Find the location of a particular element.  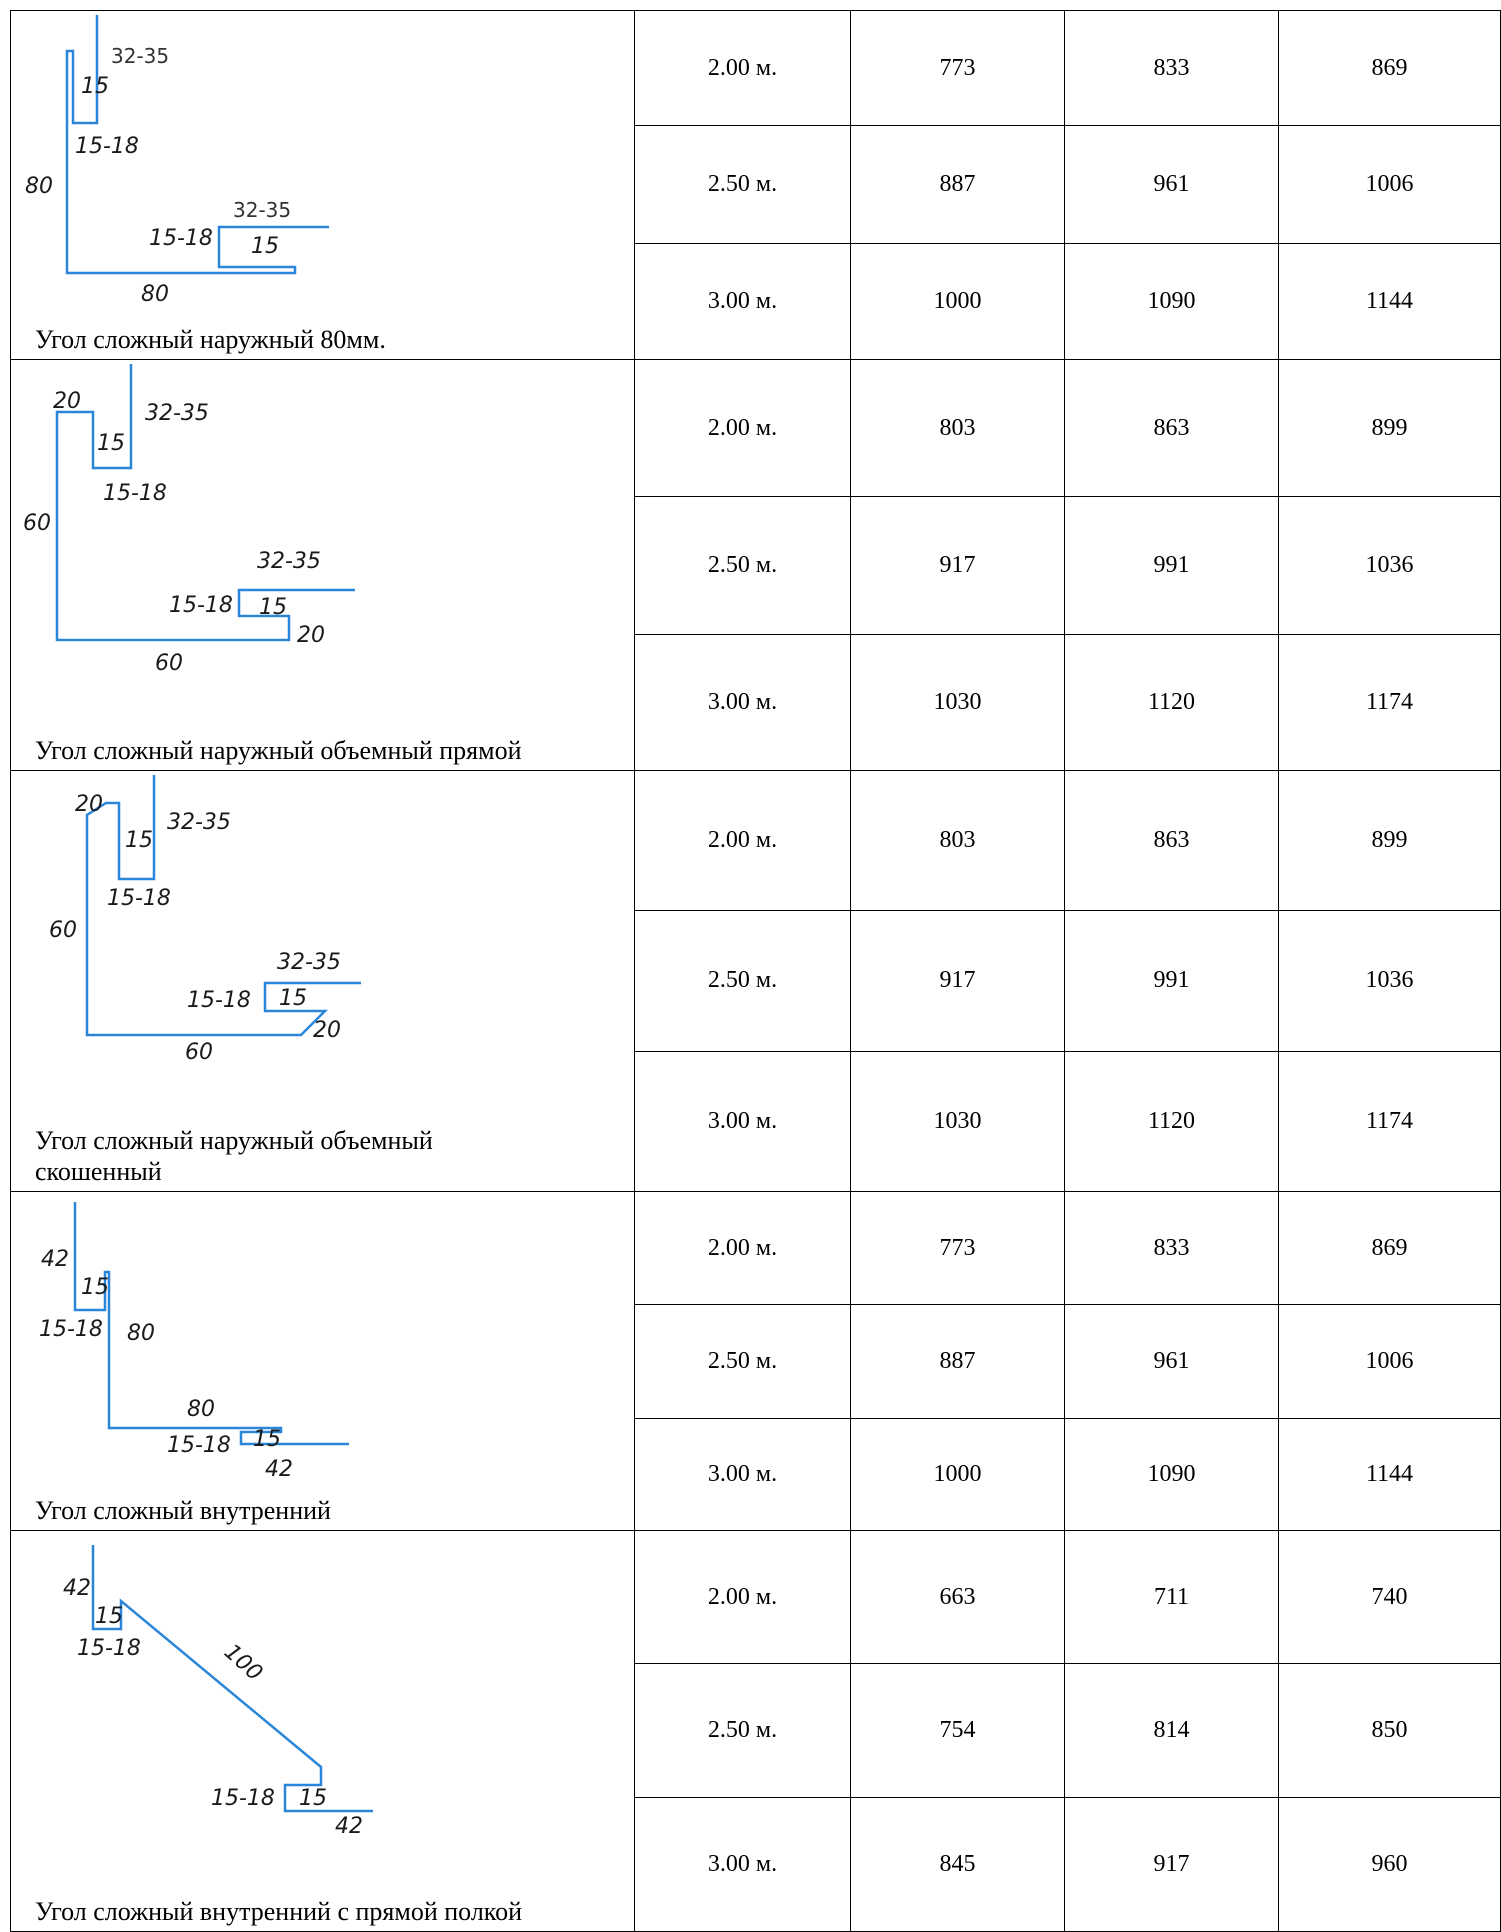

table-row: 2.50 м. 887 961 1006 is located at coordinates (756, 1361).